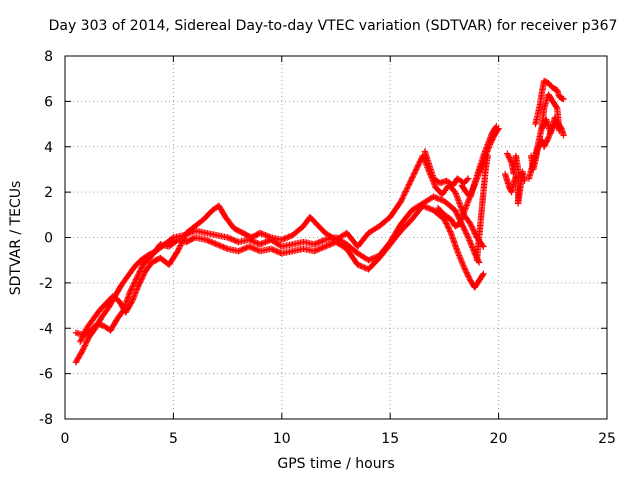 This screenshot has width=640, height=480. Describe the element at coordinates (46, 420) in the screenshot. I see `y-tick-label: -8` at that location.